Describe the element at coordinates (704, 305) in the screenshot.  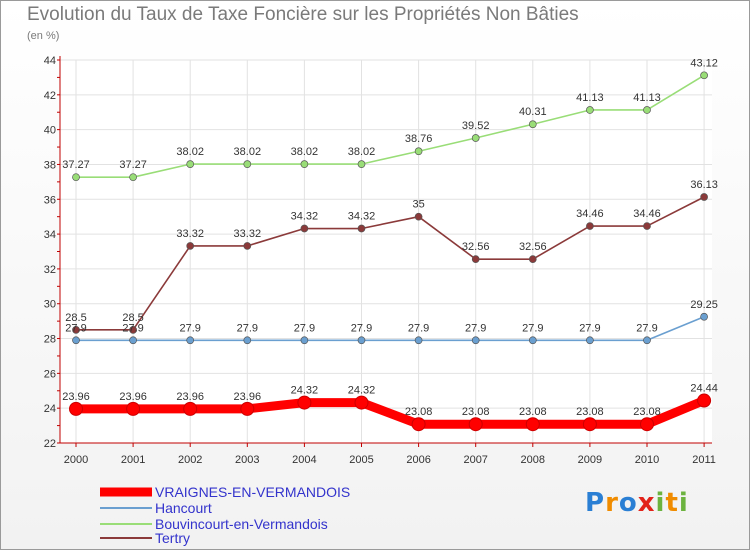
I see `data-label: 29.25` at that location.